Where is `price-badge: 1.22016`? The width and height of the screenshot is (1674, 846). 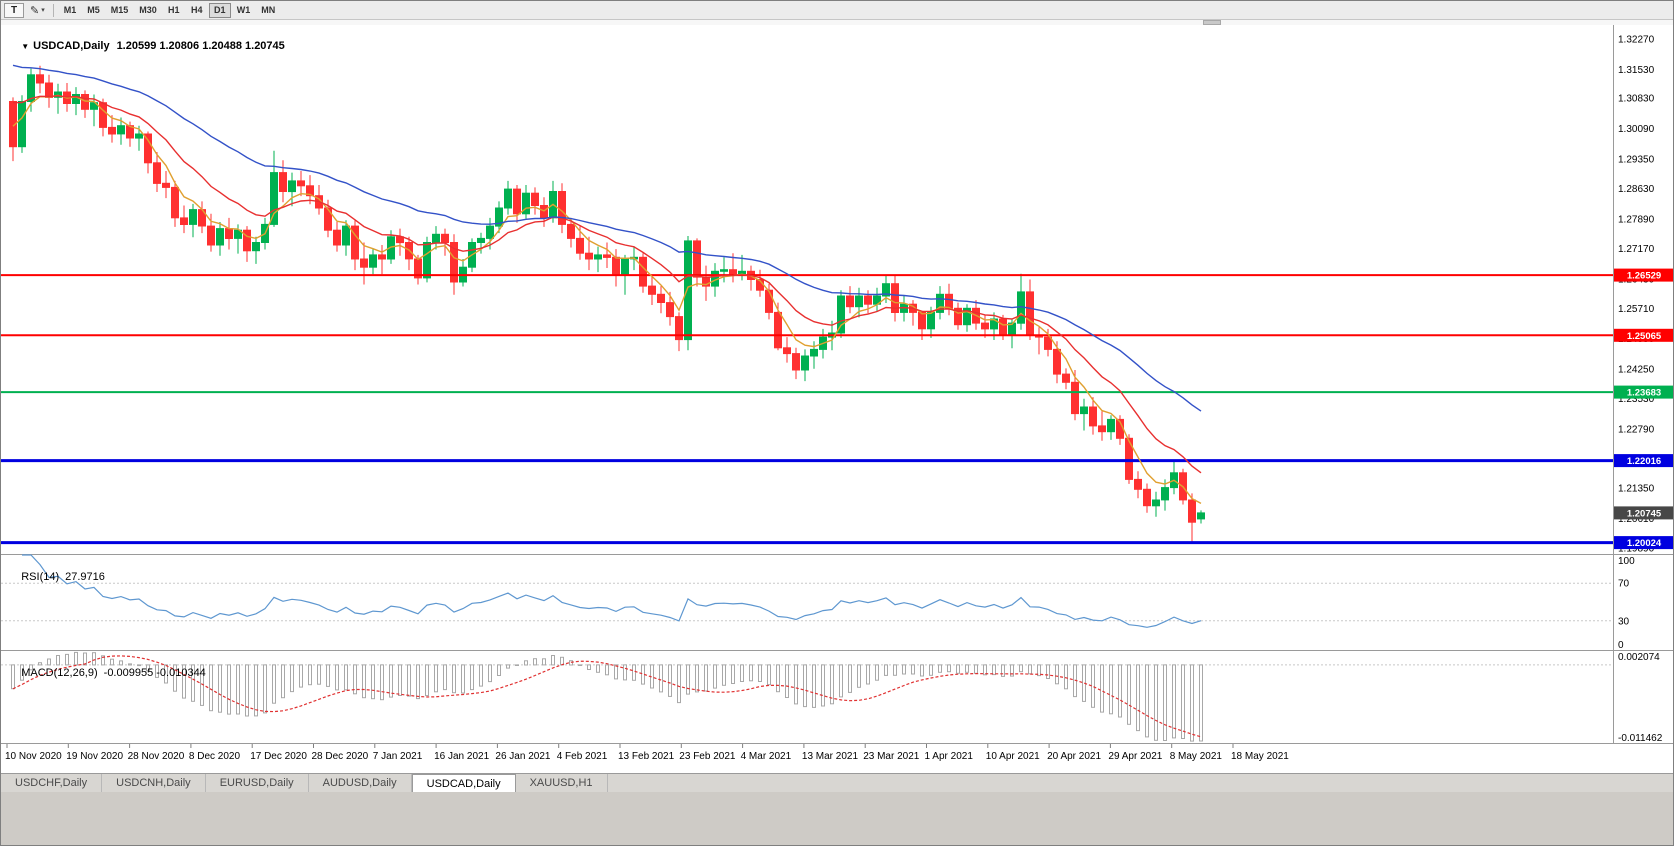
price-badge: 1.22016 is located at coordinates (1643, 461).